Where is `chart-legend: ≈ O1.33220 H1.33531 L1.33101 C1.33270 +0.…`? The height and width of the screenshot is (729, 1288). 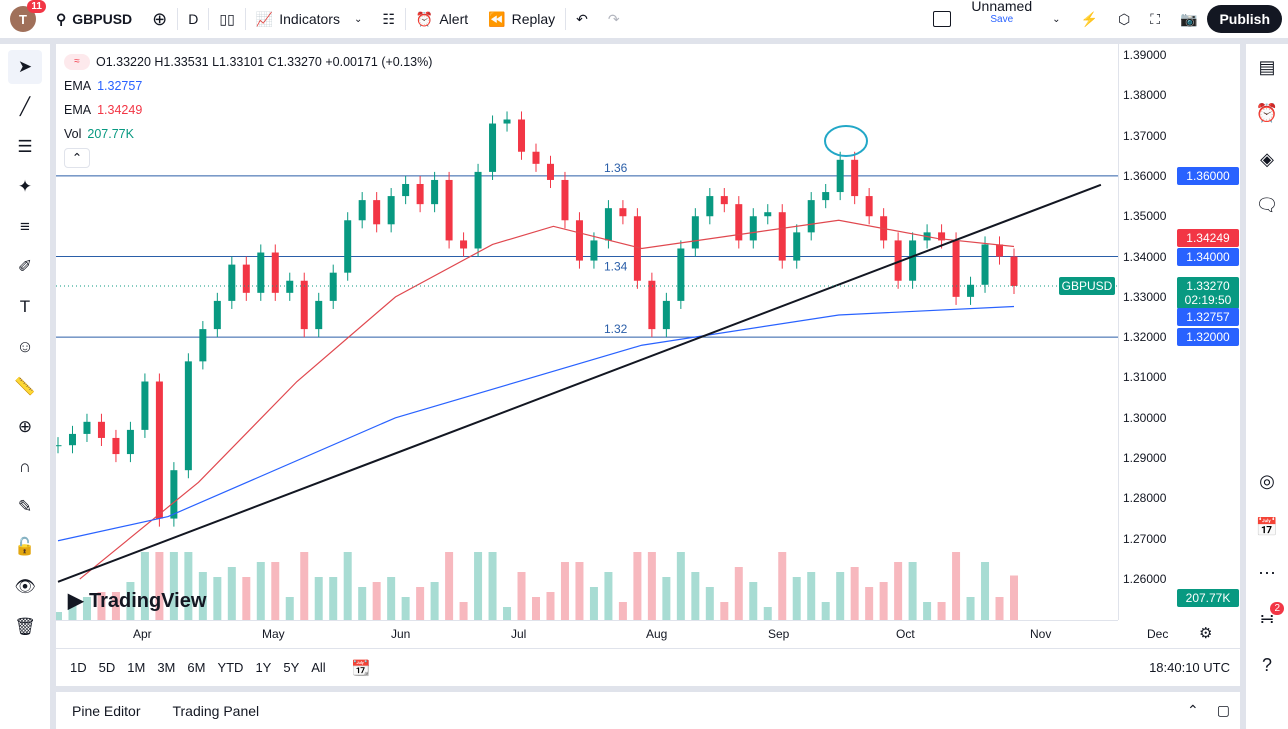 chart-legend: ≈ O1.33220 H1.33531 L1.33101 C1.33270 +0.… is located at coordinates (248, 109).